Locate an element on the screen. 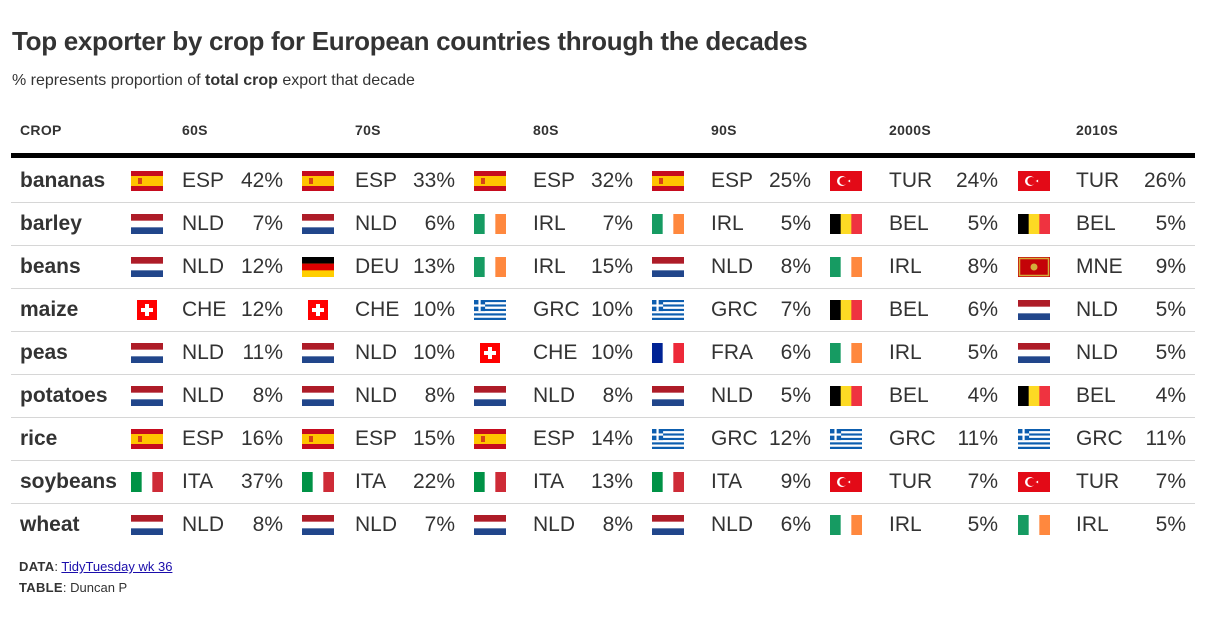  flag-mne-icon is located at coordinates (1034, 267).